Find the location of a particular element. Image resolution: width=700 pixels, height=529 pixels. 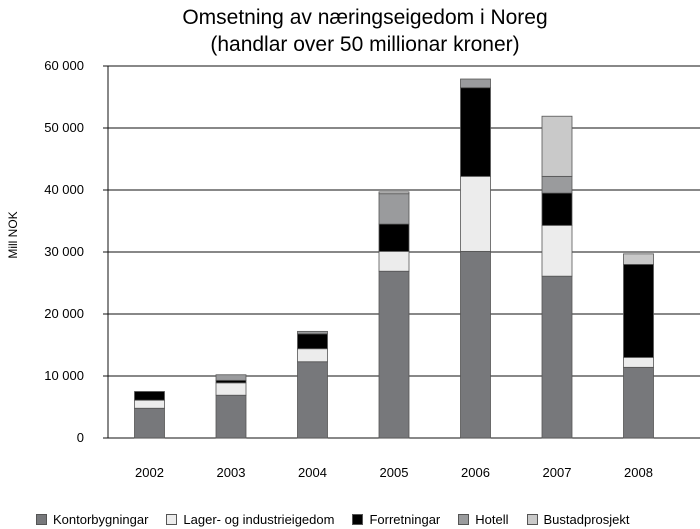

x-tick-label: 2006 is located at coordinates (475, 472).